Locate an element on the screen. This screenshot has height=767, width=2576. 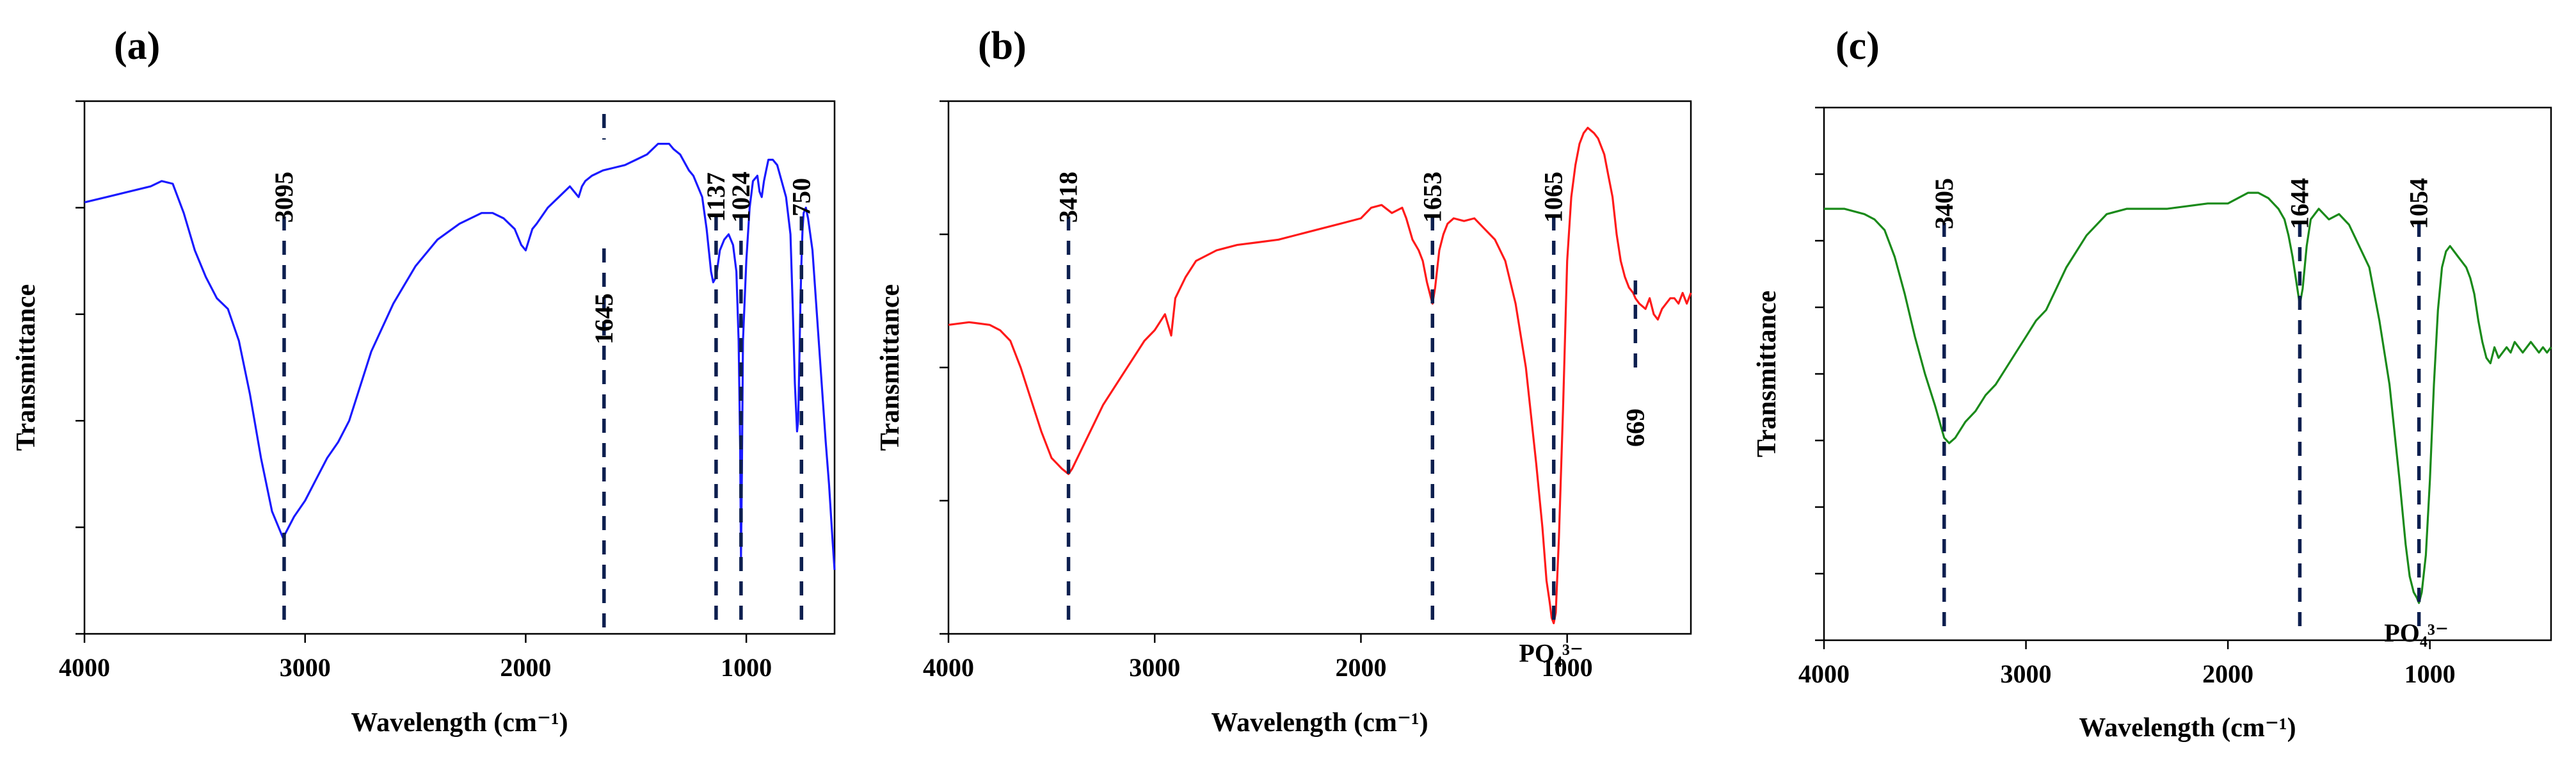
panel-b-xlabel: Wavelength (cm⁻¹) is located at coordinates (1319, 723).